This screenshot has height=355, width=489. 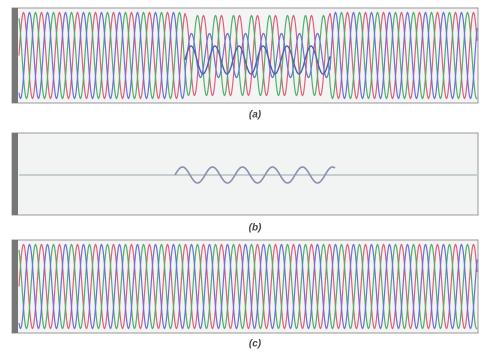 What do you see at coordinates (255, 344) in the screenshot?
I see `panel-label: (c)` at bounding box center [255, 344].